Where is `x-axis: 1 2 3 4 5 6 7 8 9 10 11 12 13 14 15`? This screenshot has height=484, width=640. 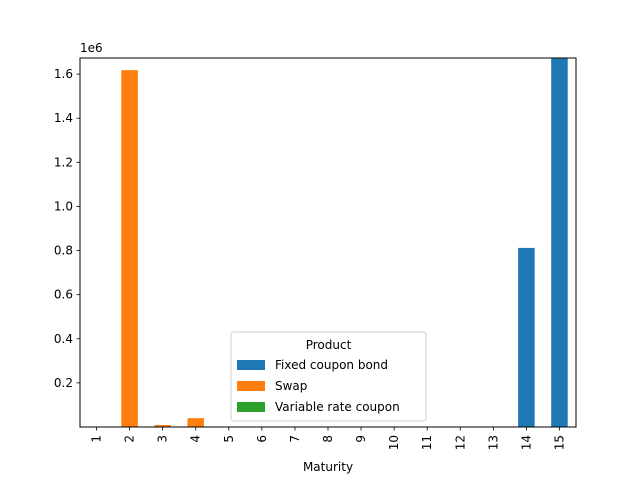
x-axis: 1 2 3 4 5 6 7 8 9 10 11 12 13 14 15 is located at coordinates (328, 438).